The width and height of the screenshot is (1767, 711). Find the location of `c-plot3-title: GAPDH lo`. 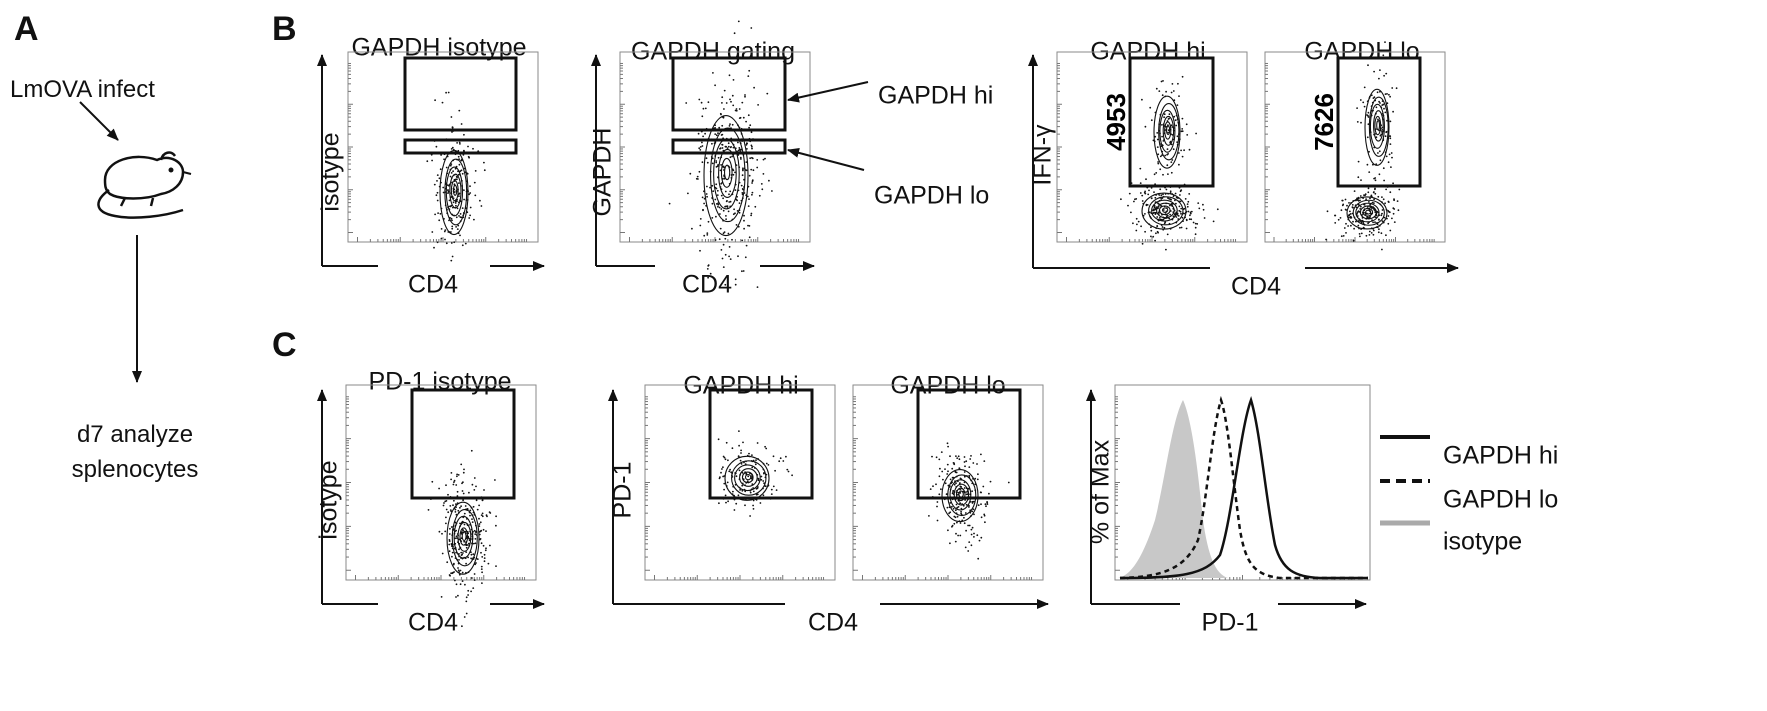

c-plot3-title: GAPDH lo is located at coordinates (947, 386).